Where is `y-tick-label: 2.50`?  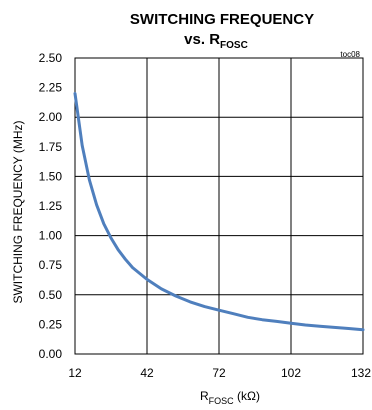
y-tick-label: 2.50 is located at coordinates (51, 58).